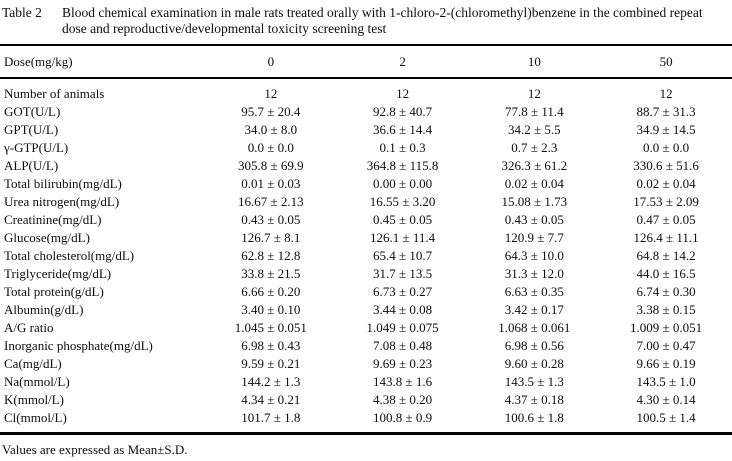  I want to click on cell-value: 17.53 ± 2.09, so click(666, 201).